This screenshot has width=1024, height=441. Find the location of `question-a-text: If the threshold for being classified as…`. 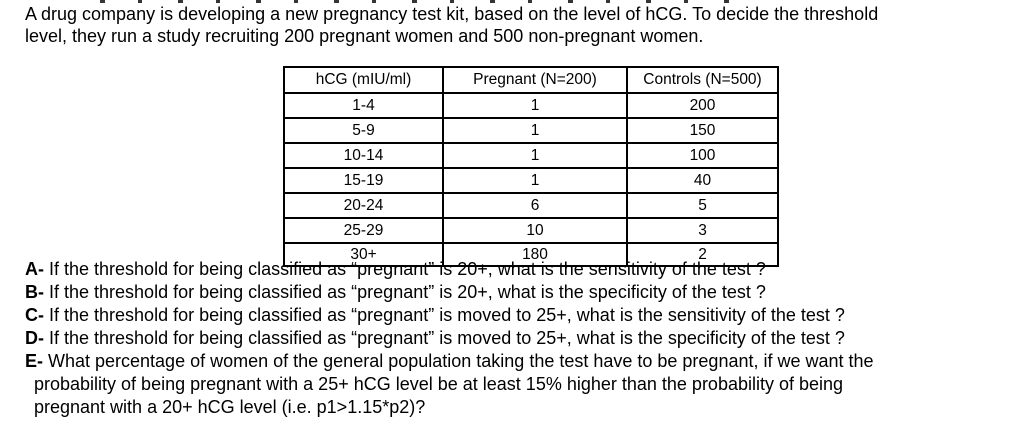

question-a-text: If the threshold for being classified as… is located at coordinates (407, 269).